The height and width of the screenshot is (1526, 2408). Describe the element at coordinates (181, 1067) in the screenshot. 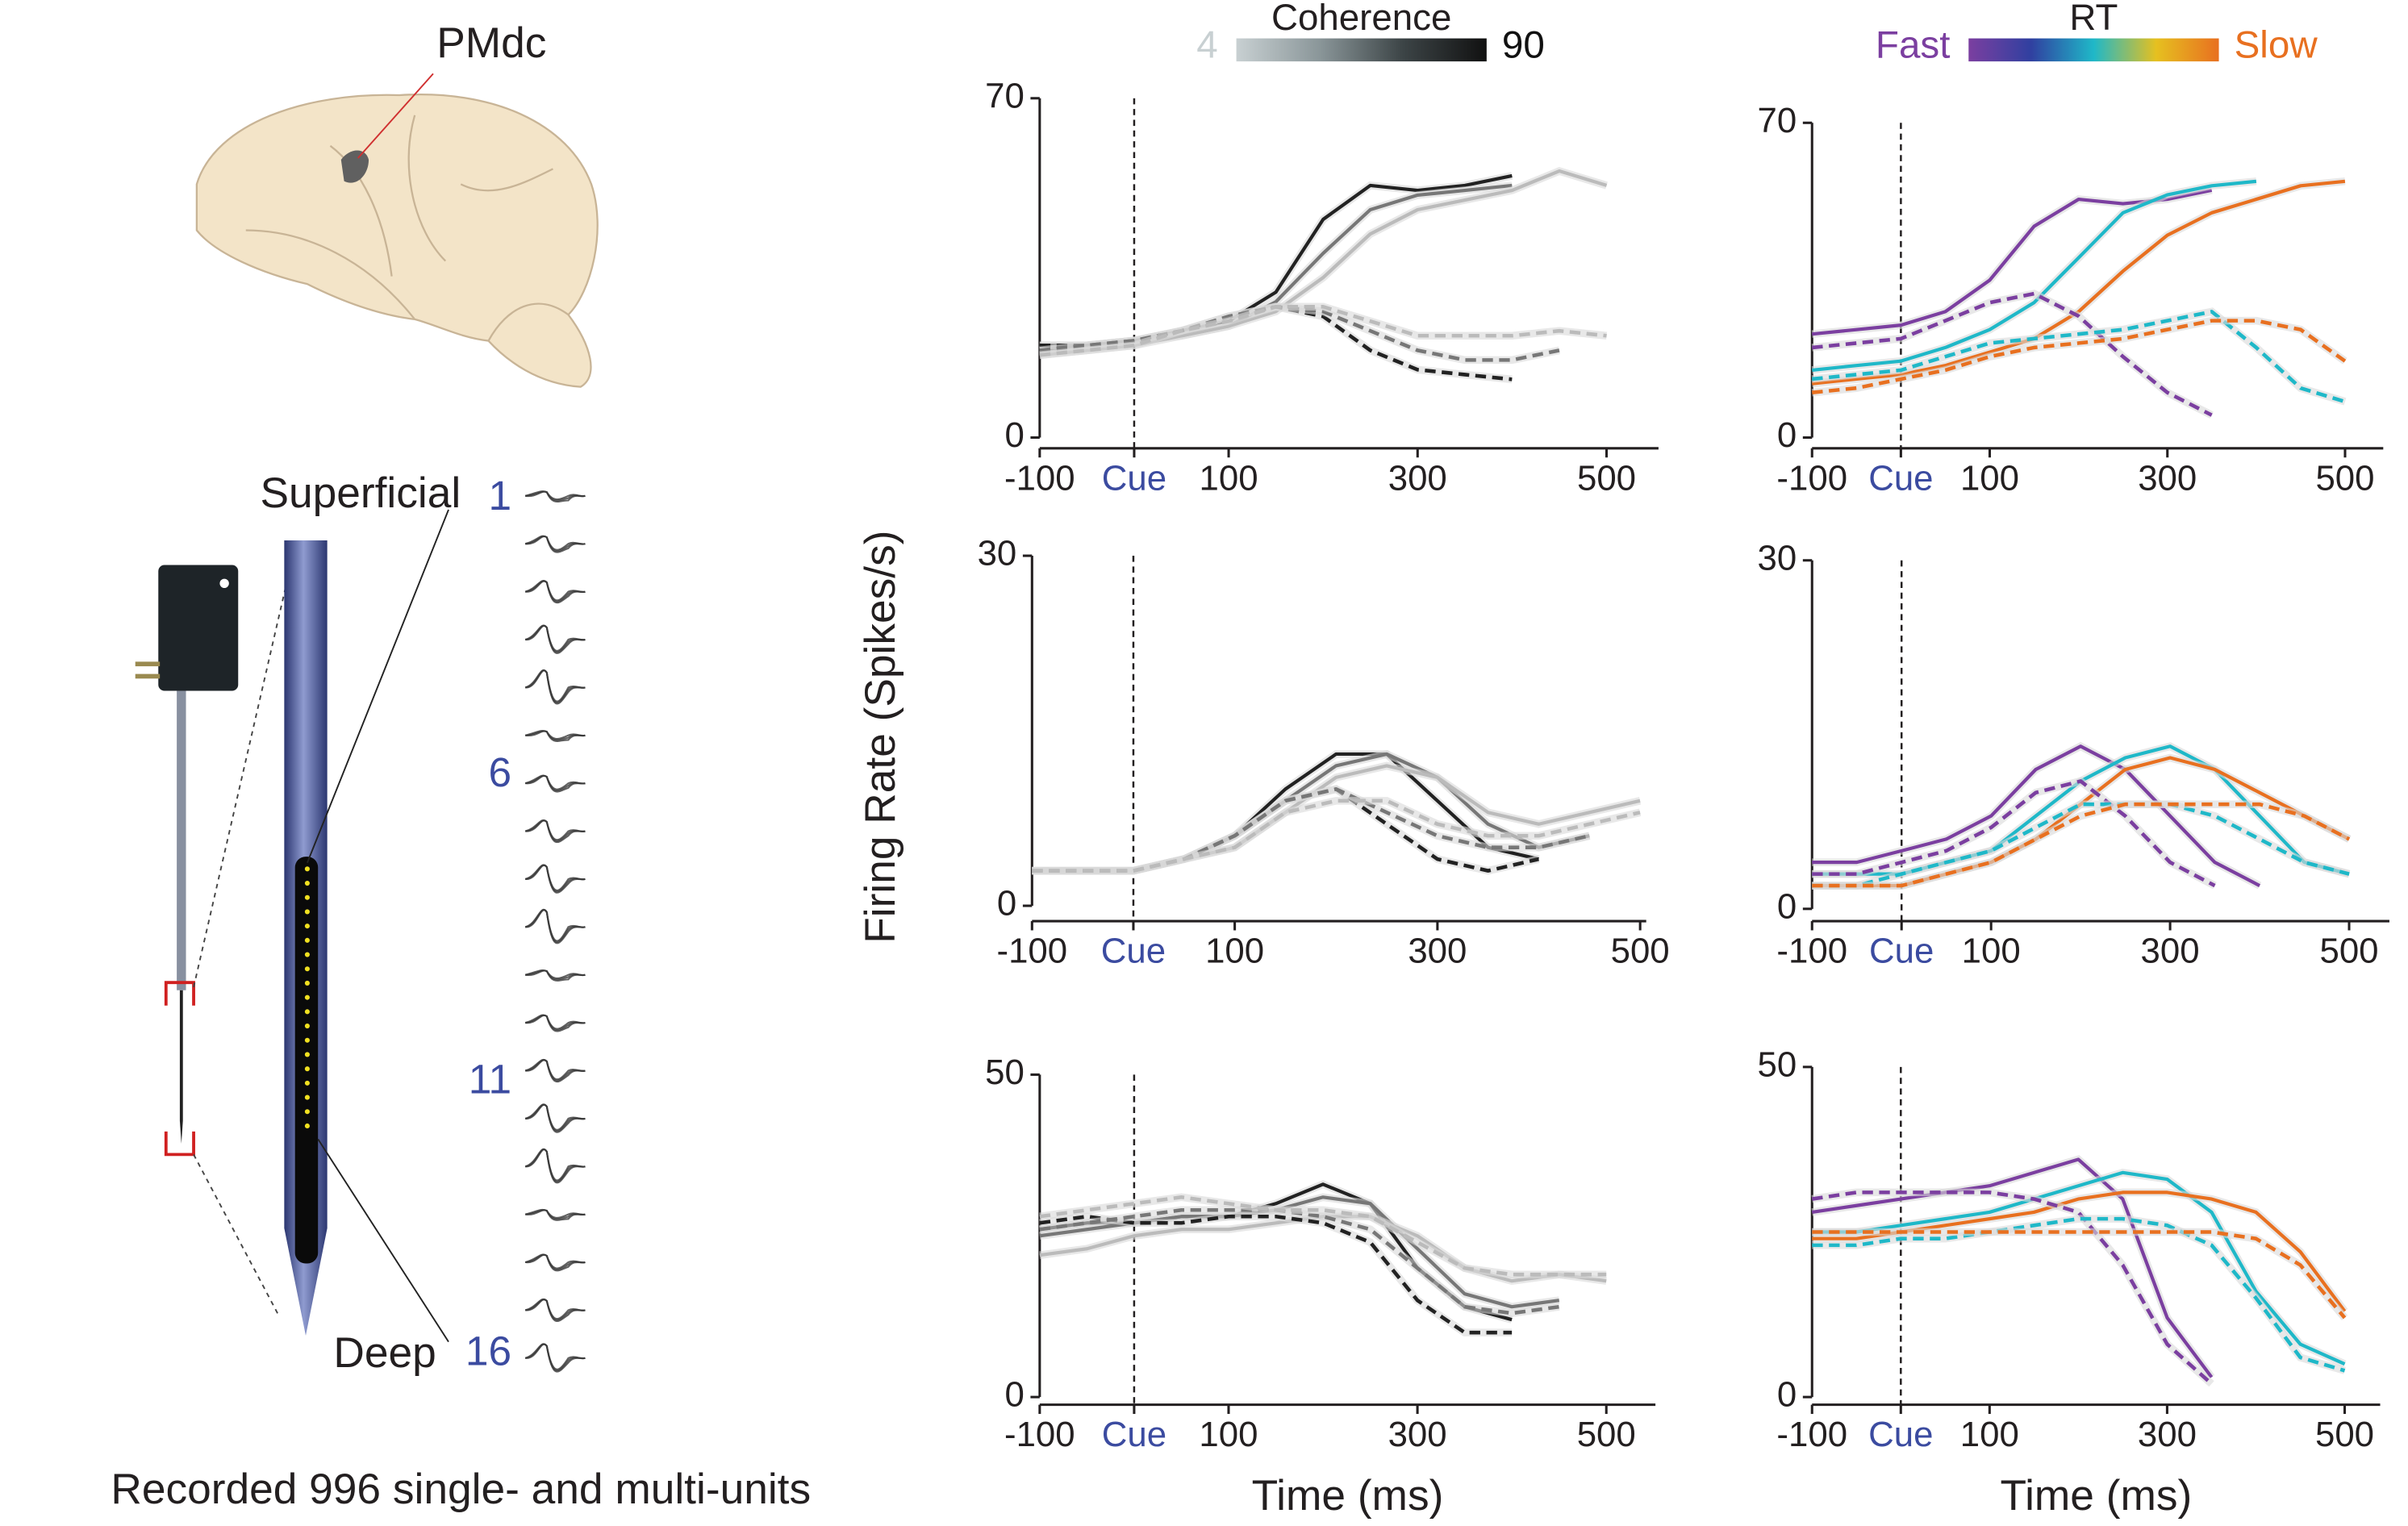

I see `probe-tip` at that location.